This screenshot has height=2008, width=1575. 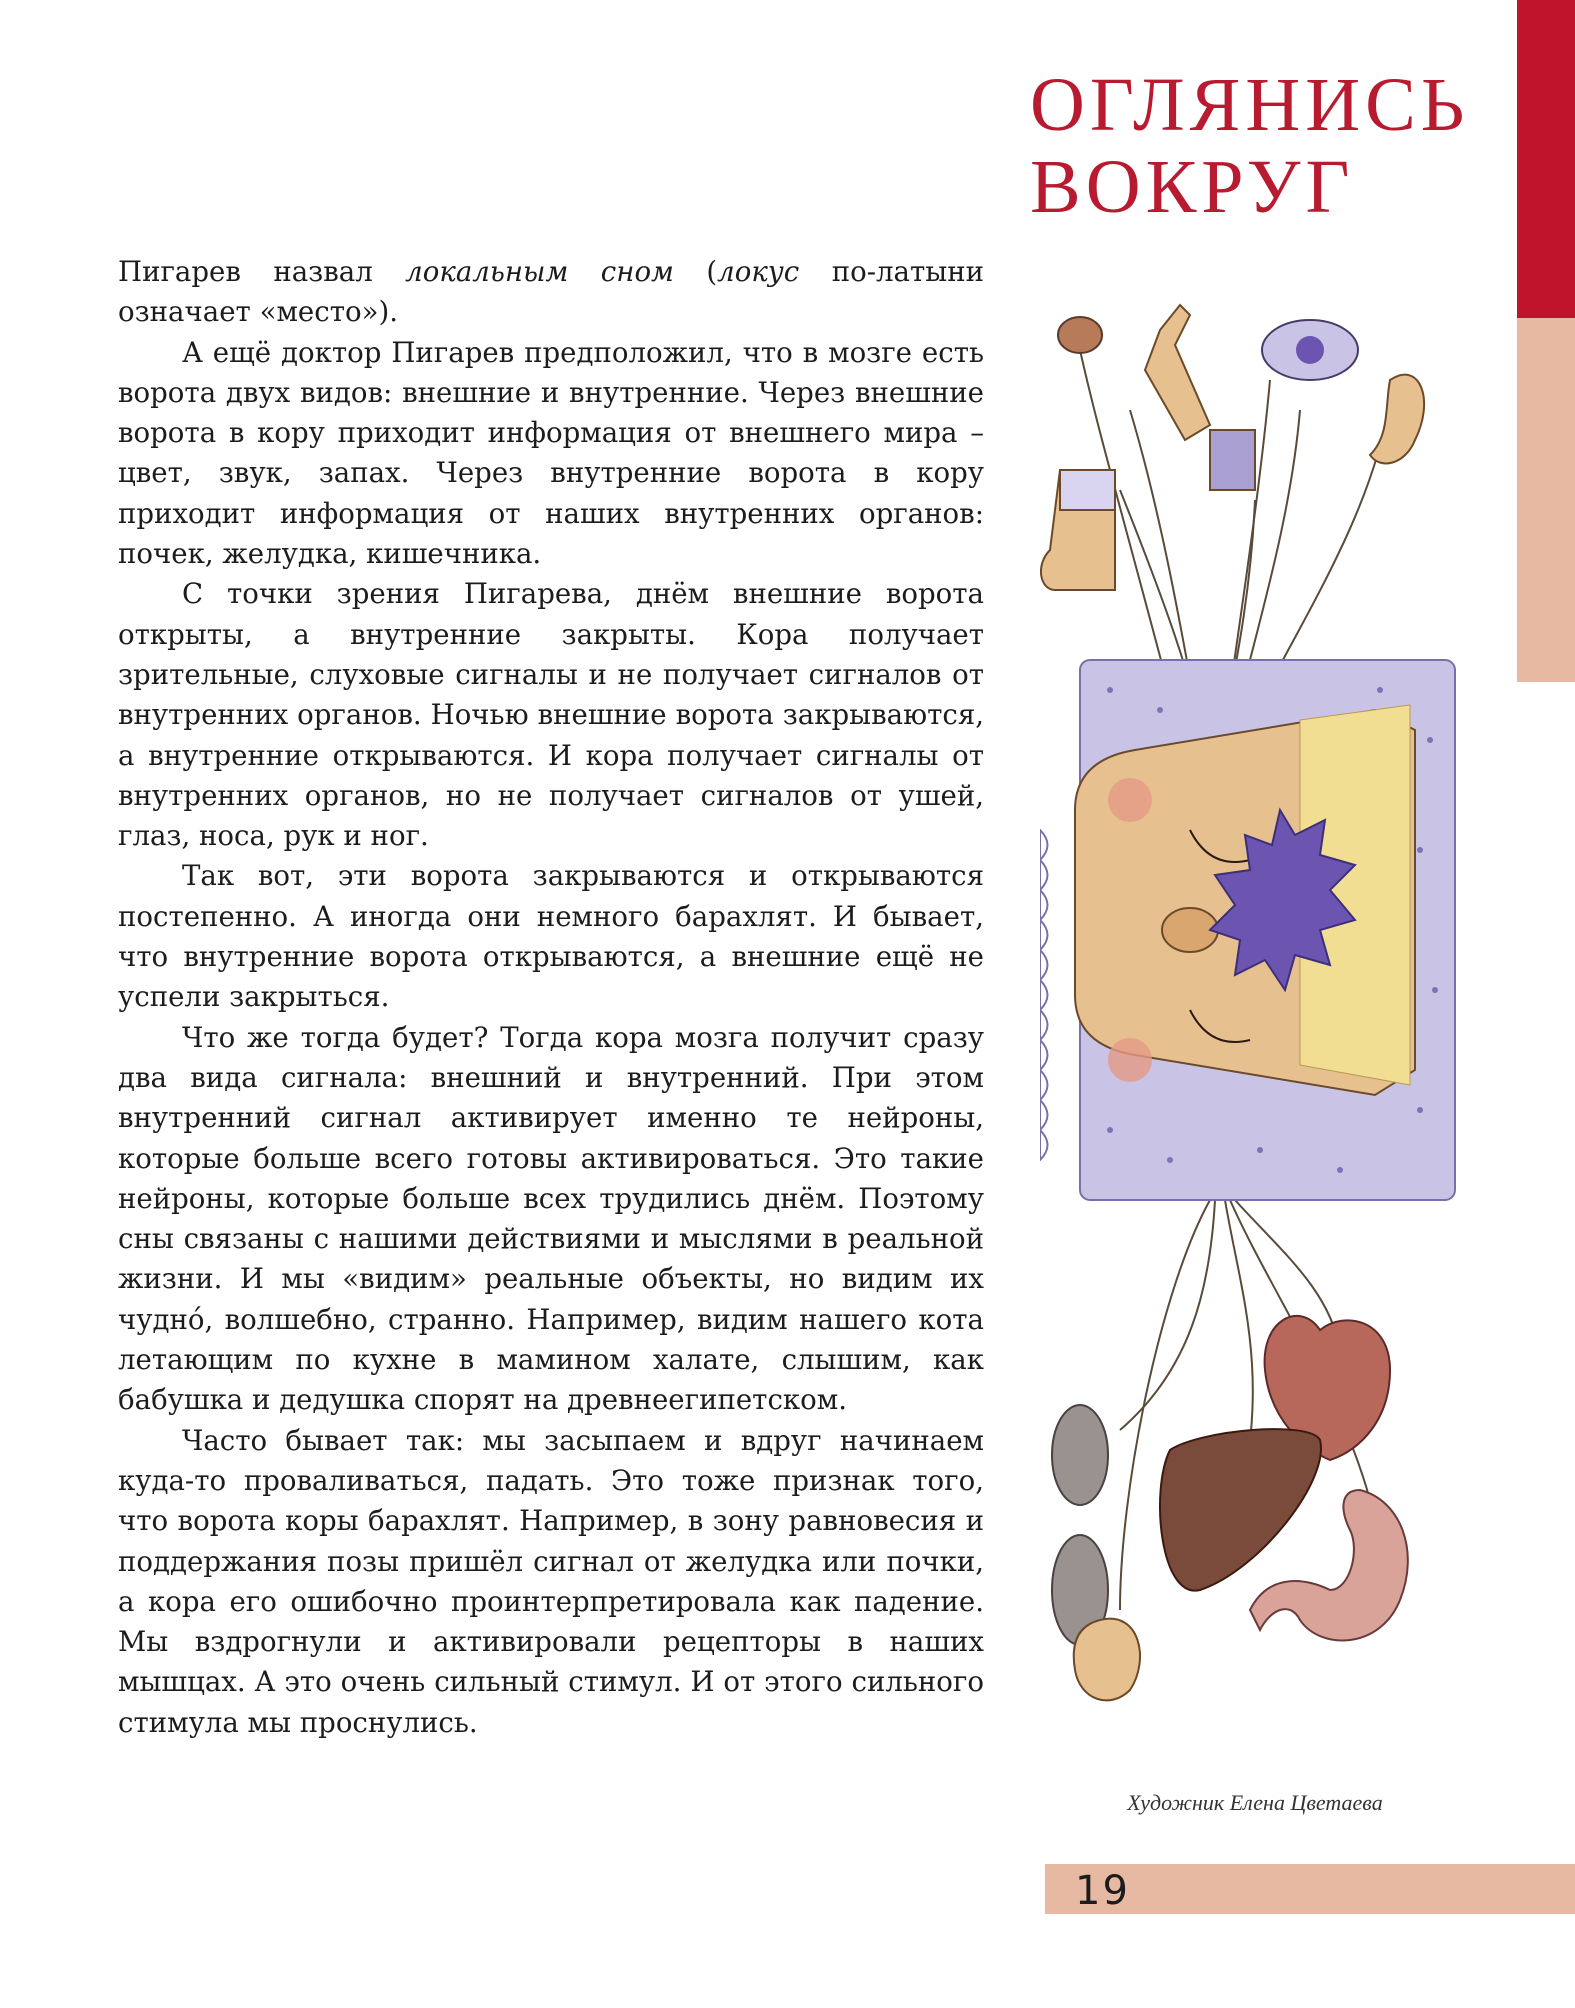 What do you see at coordinates (695, 271) in the screenshot?
I see `paragraph-1-part-c: (` at bounding box center [695, 271].